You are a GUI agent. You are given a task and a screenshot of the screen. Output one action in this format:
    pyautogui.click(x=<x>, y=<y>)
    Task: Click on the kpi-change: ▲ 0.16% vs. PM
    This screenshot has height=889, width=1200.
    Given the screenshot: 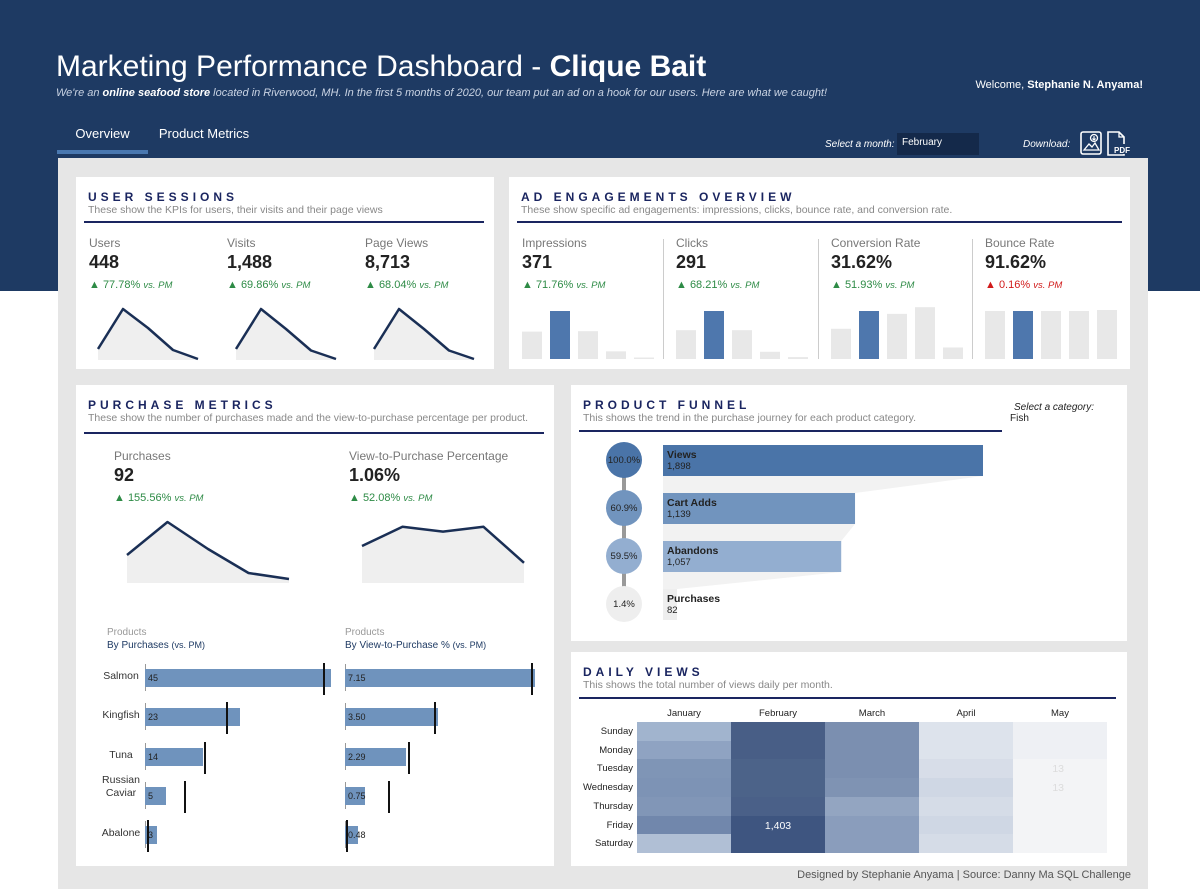 What is the action you would take?
    pyautogui.click(x=1023, y=285)
    